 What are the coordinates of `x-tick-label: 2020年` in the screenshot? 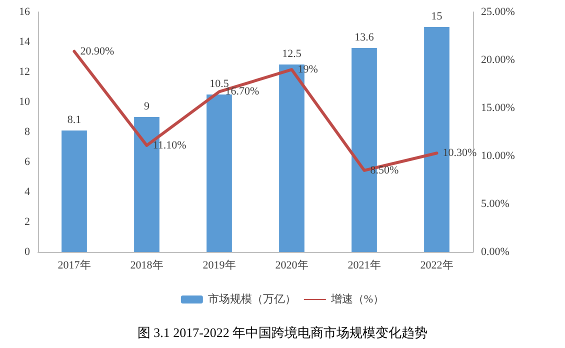 It's located at (291, 266).